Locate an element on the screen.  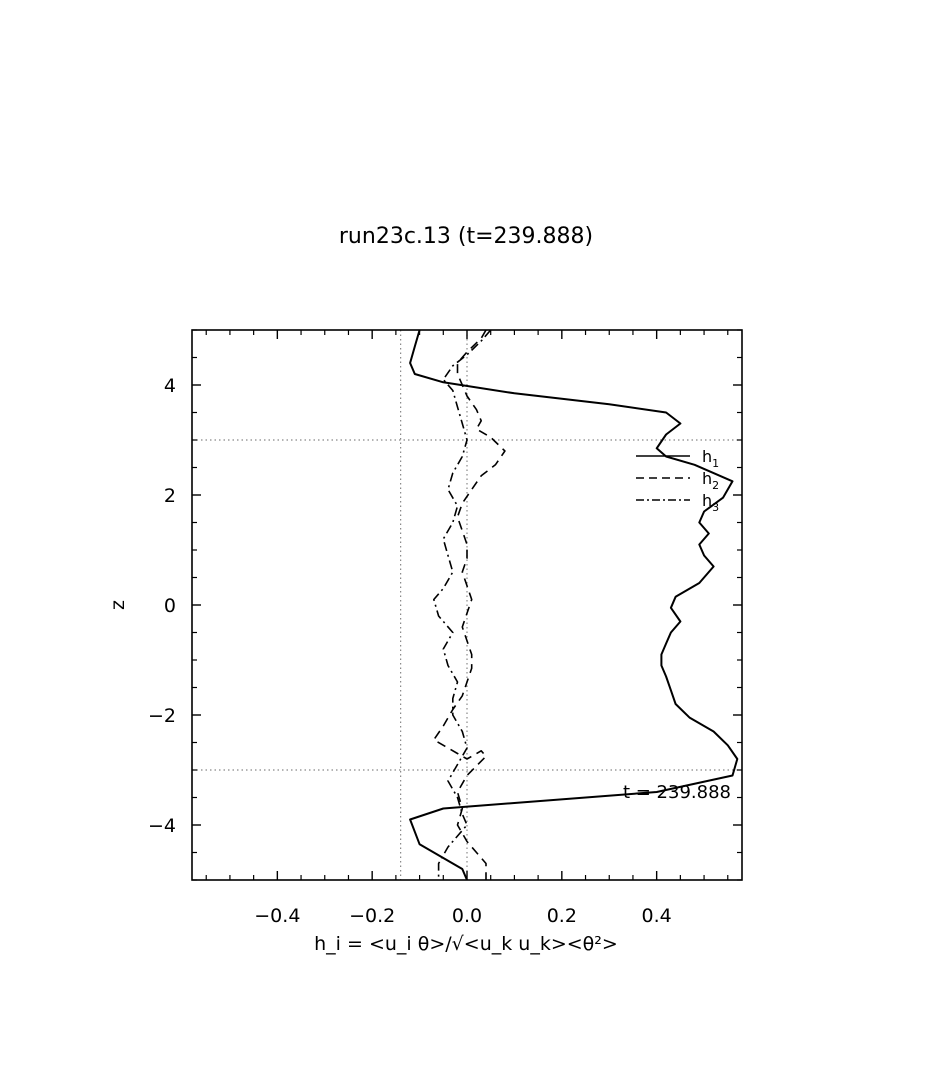
x-tick-label: 0.0 is located at coordinates (467, 916).